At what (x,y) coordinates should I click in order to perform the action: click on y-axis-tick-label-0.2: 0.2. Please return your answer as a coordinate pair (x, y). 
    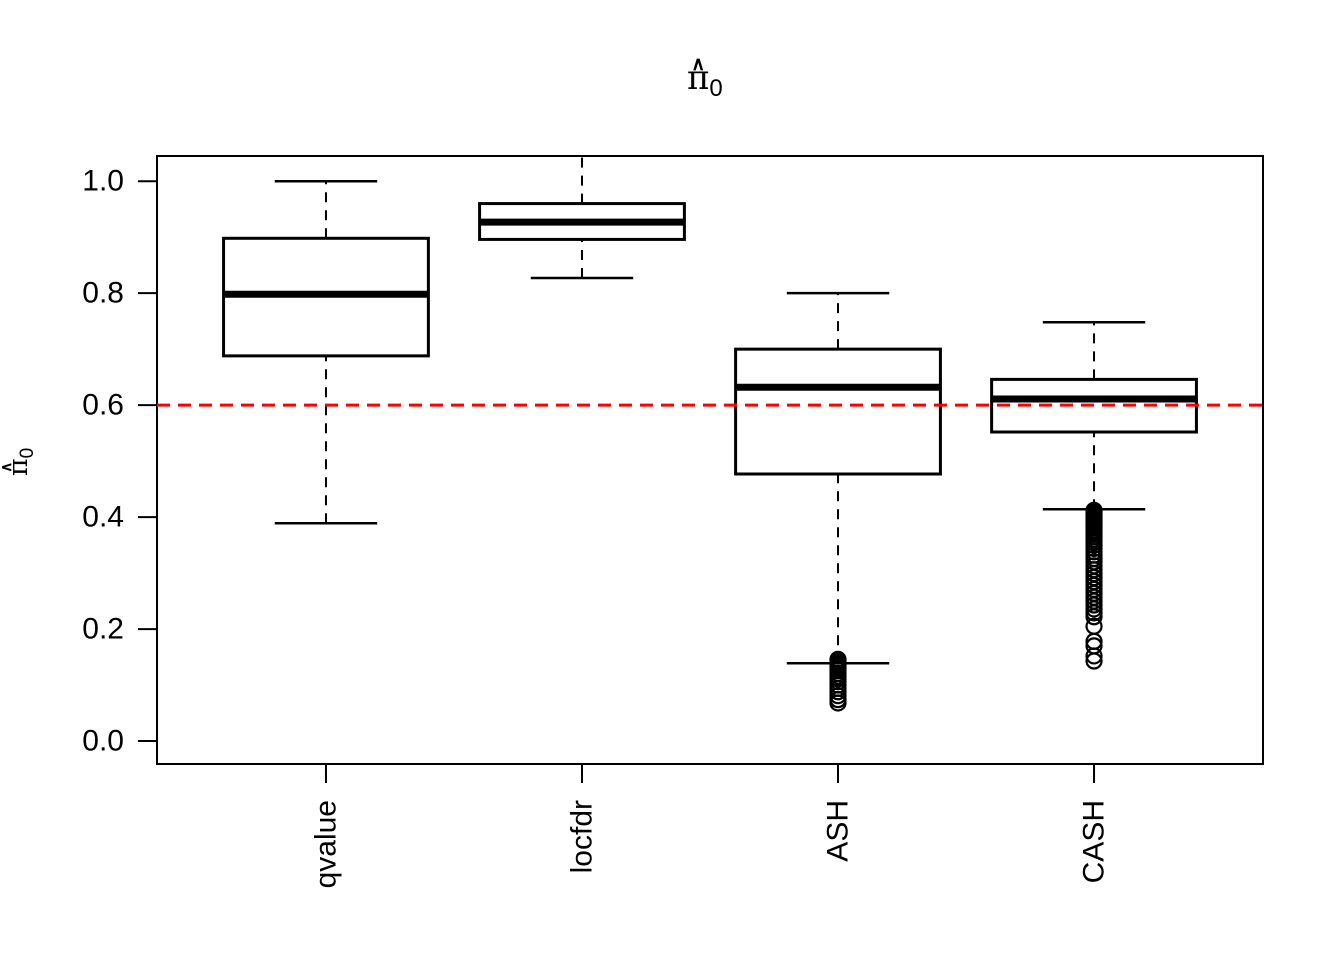
    Looking at the image, I should click on (103, 629).